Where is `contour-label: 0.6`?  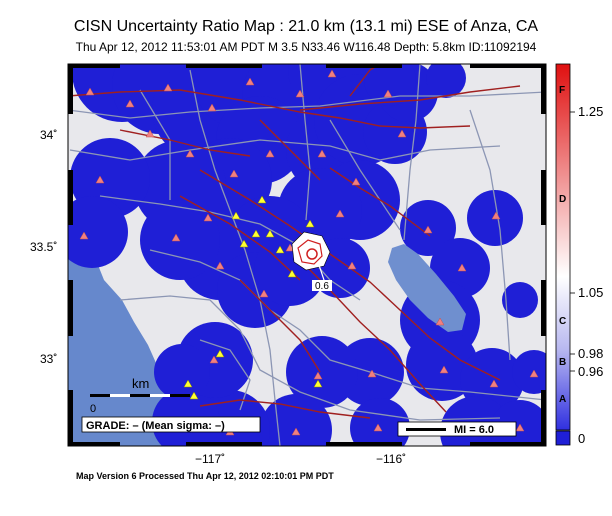
contour-label: 0.6 is located at coordinates (322, 286).